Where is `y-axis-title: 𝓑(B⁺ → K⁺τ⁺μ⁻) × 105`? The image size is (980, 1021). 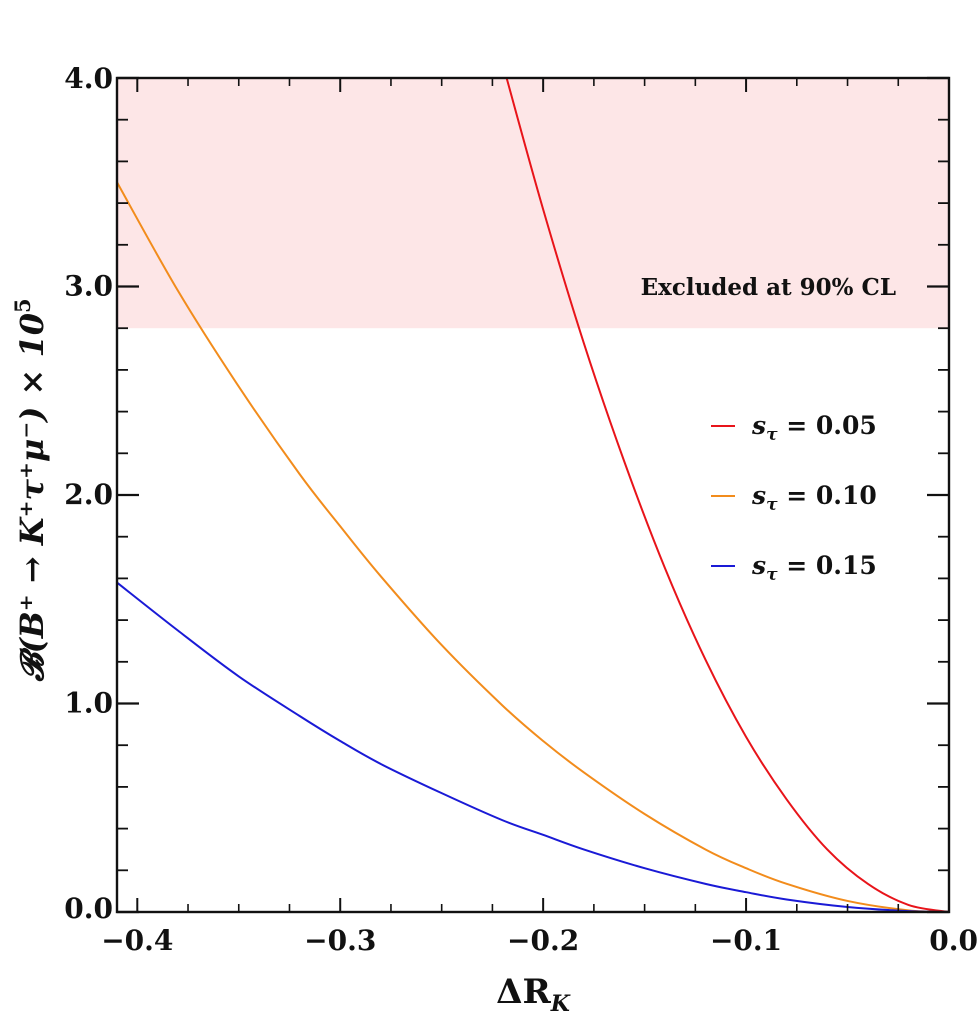 y-axis-title: 𝓑(B⁺ → K⁺τ⁺μ⁻) × 105 is located at coordinates (30, 490).